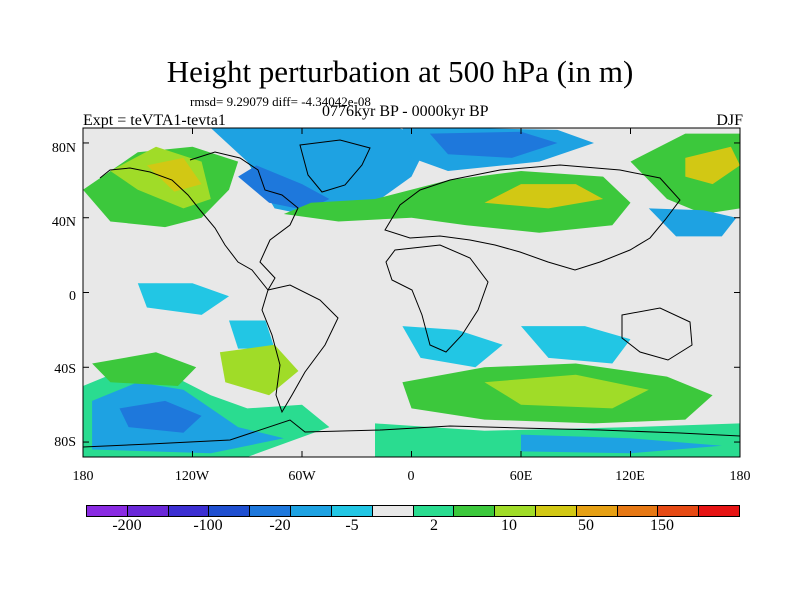  What do you see at coordinates (657, 334) in the screenshot?
I see `coastline-australia` at bounding box center [657, 334].